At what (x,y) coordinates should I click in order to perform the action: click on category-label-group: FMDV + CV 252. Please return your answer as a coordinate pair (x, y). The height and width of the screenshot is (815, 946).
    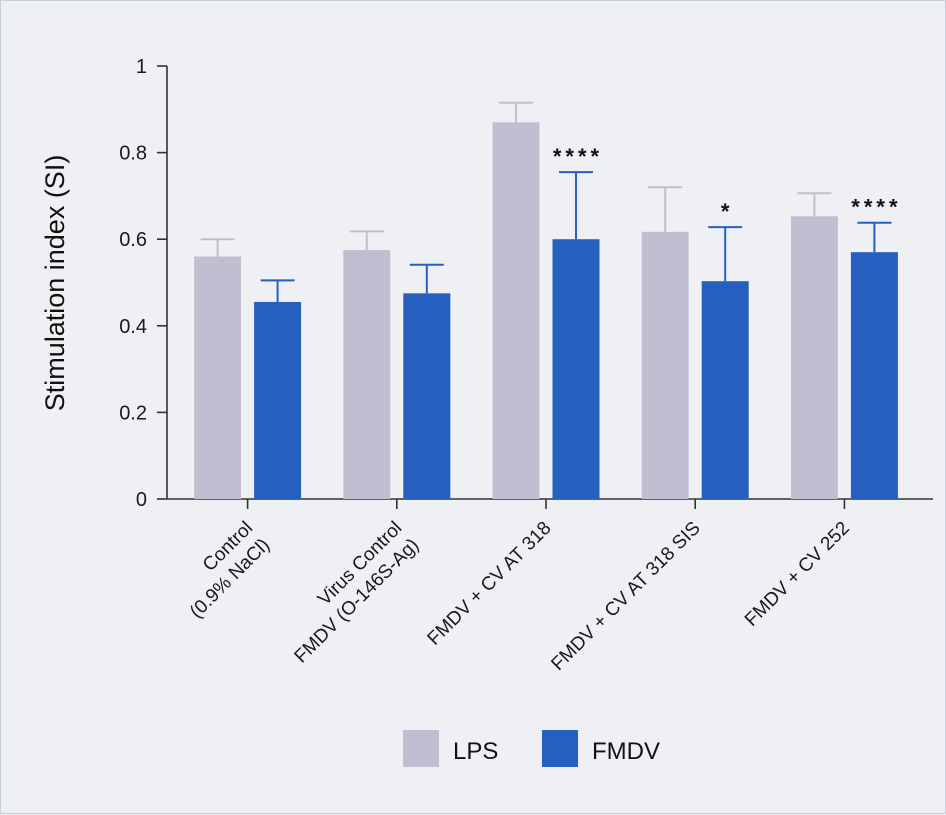
    Looking at the image, I should click on (797, 574).